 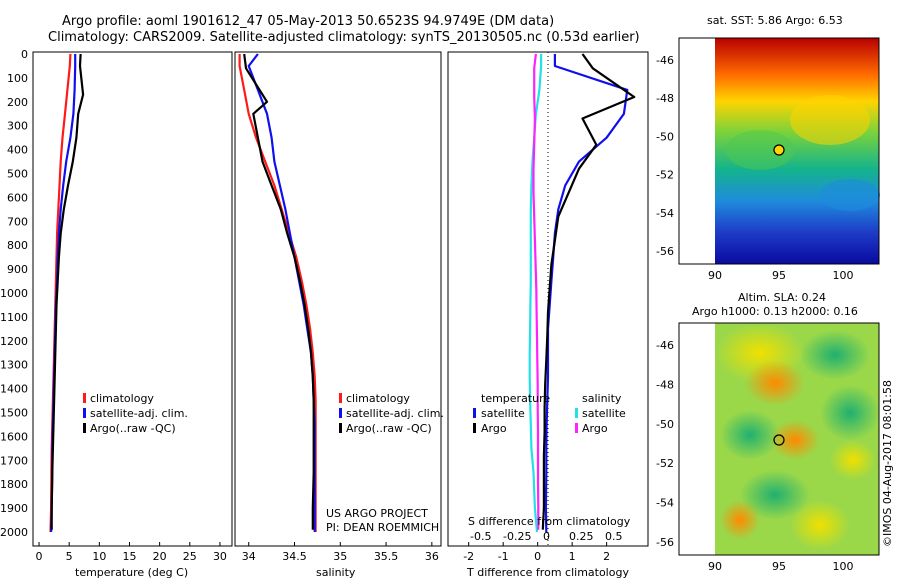 What do you see at coordinates (576, 413) in the screenshot?
I see `legend-swatch-sal-satellite` at bounding box center [576, 413].